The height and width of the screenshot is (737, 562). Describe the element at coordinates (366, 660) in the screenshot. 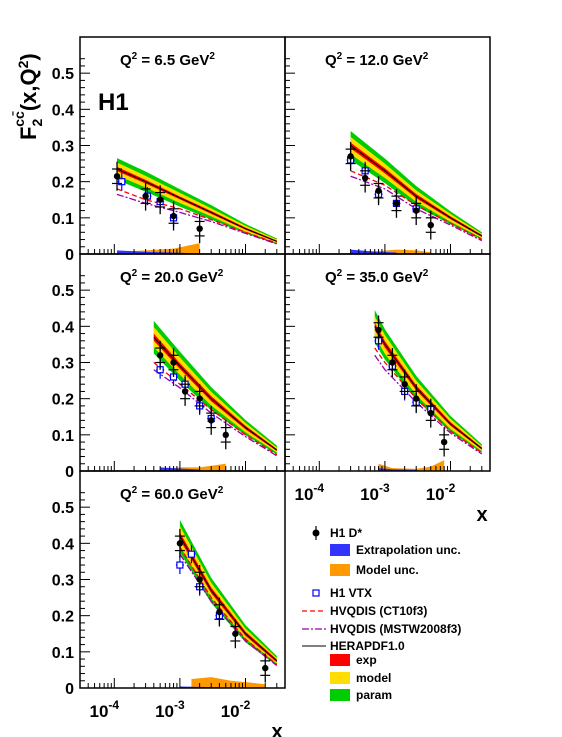

I see `legend-exp: exp` at that location.